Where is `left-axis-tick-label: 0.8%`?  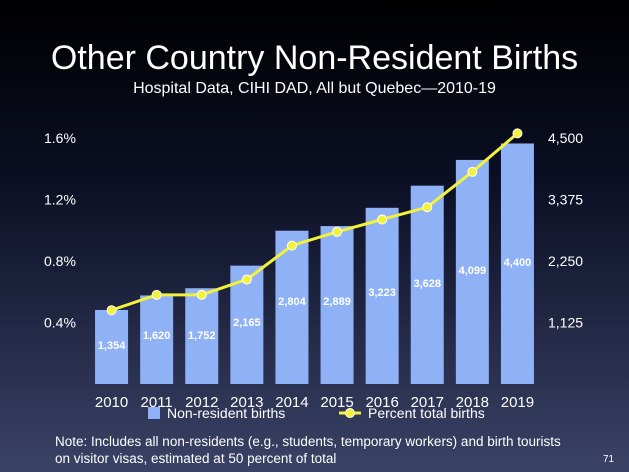 left-axis-tick-label: 0.8% is located at coordinates (60, 261).